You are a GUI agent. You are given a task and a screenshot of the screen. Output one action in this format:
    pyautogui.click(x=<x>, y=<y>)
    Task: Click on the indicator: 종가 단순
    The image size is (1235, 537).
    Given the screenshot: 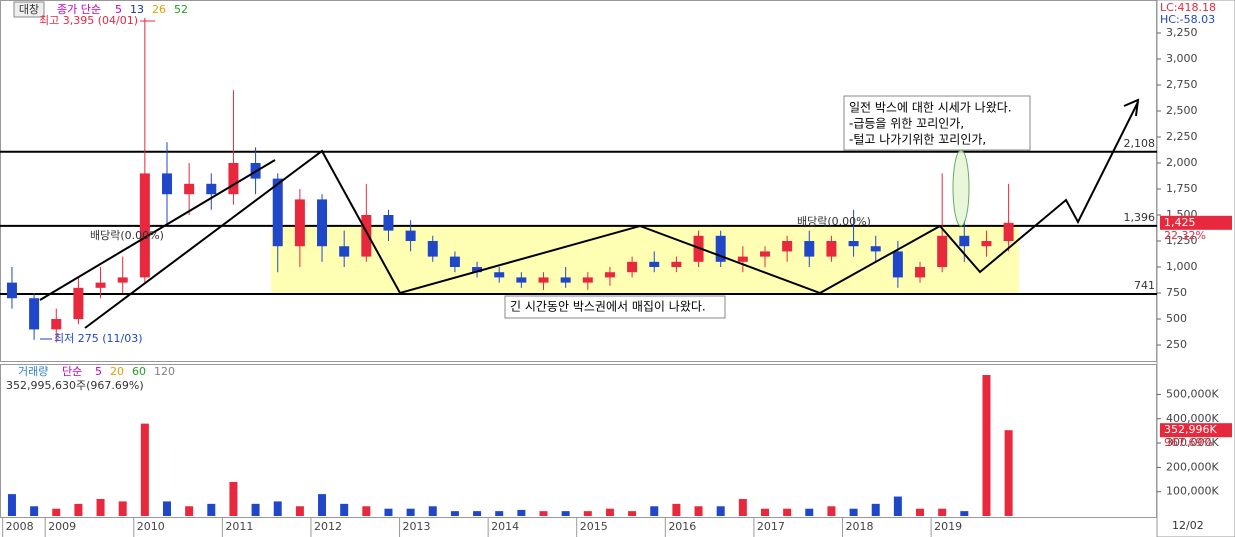 What is the action you would take?
    pyautogui.click(x=79, y=9)
    